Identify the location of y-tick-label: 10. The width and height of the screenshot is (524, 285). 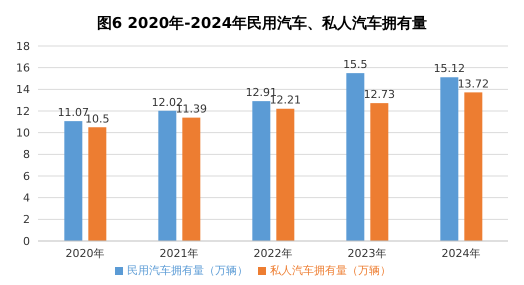
(23, 133).